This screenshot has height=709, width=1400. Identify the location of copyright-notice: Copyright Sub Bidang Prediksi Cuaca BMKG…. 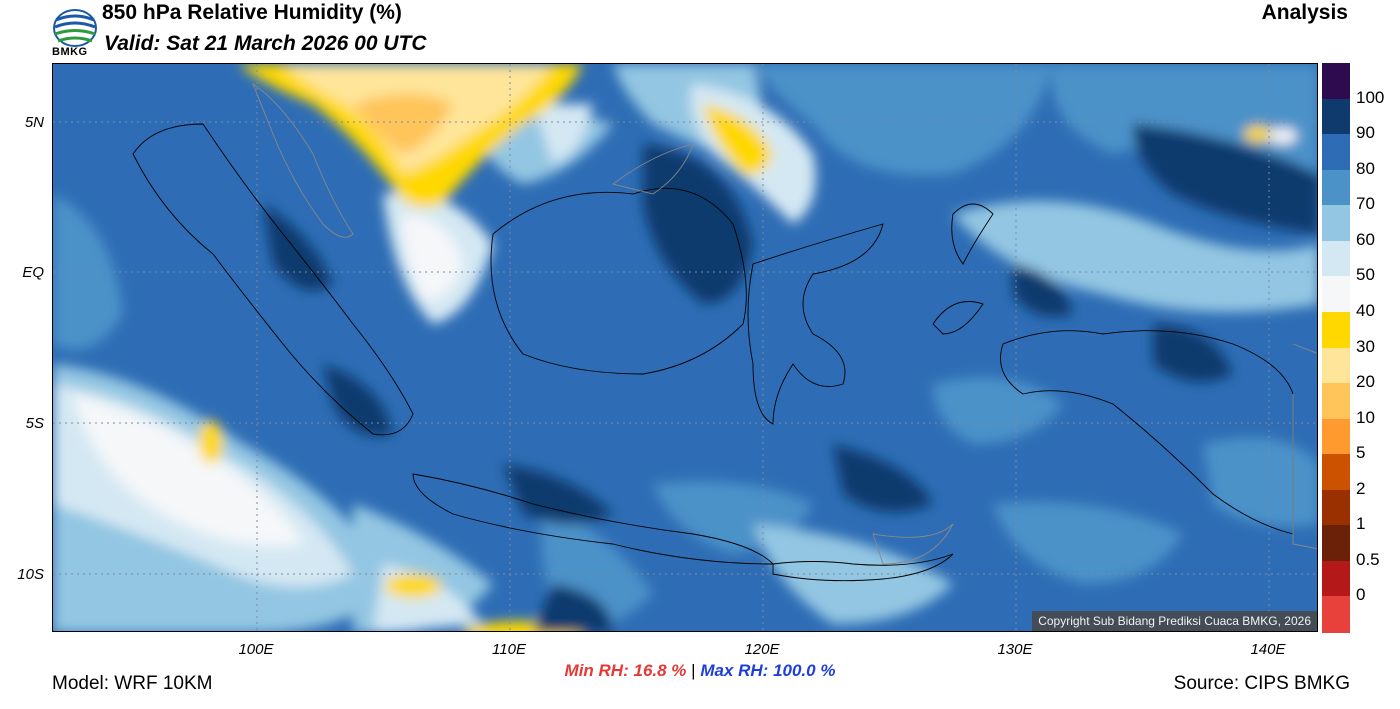
(1174, 621).